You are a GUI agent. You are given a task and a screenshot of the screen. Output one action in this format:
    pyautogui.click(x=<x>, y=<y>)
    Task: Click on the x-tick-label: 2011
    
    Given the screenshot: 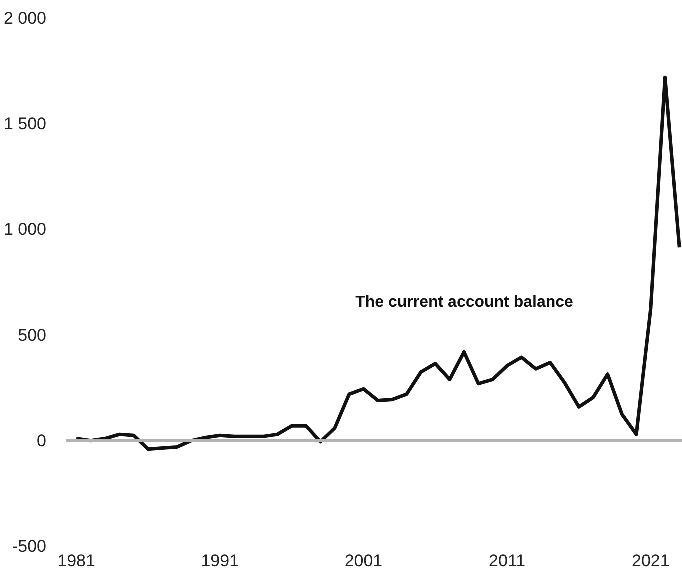 What is the action you would take?
    pyautogui.click(x=507, y=561)
    